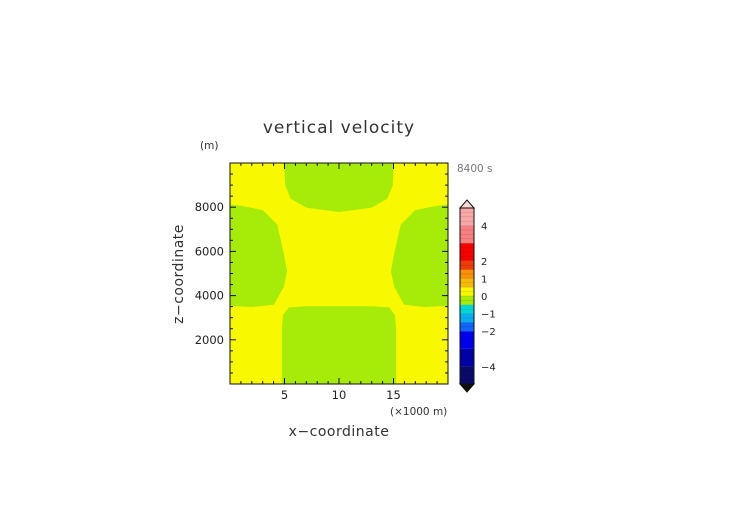  Describe the element at coordinates (339, 345) in the screenshot. I see `region-bottom-center` at that location.